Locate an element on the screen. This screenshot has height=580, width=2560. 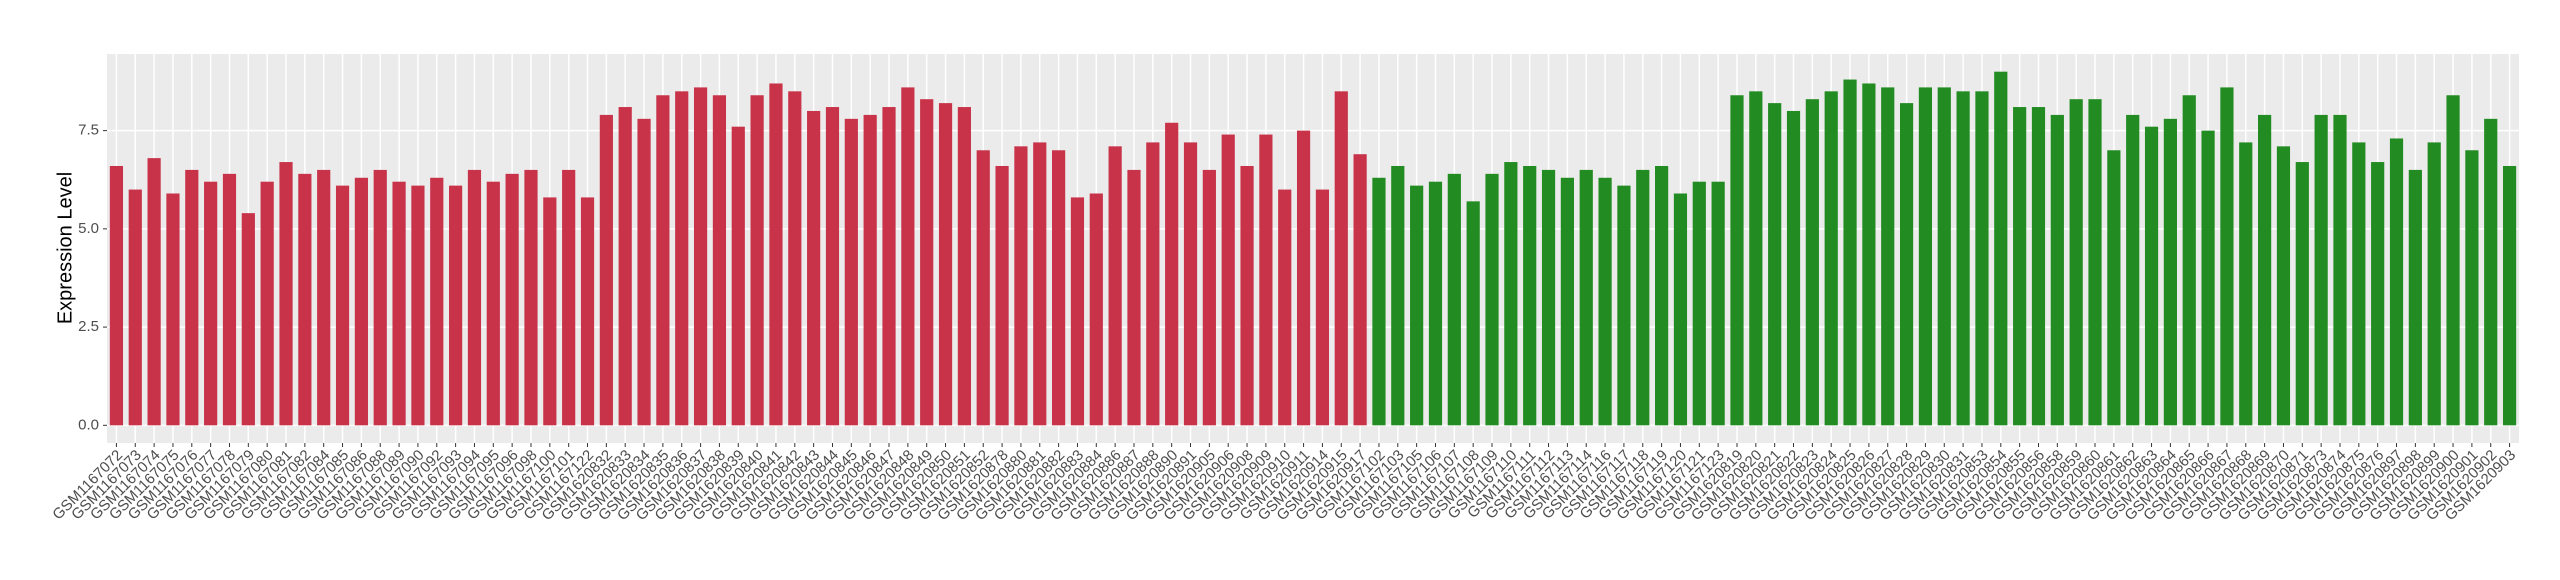
y-tick-label: 0.0 is located at coordinates (88, 424).